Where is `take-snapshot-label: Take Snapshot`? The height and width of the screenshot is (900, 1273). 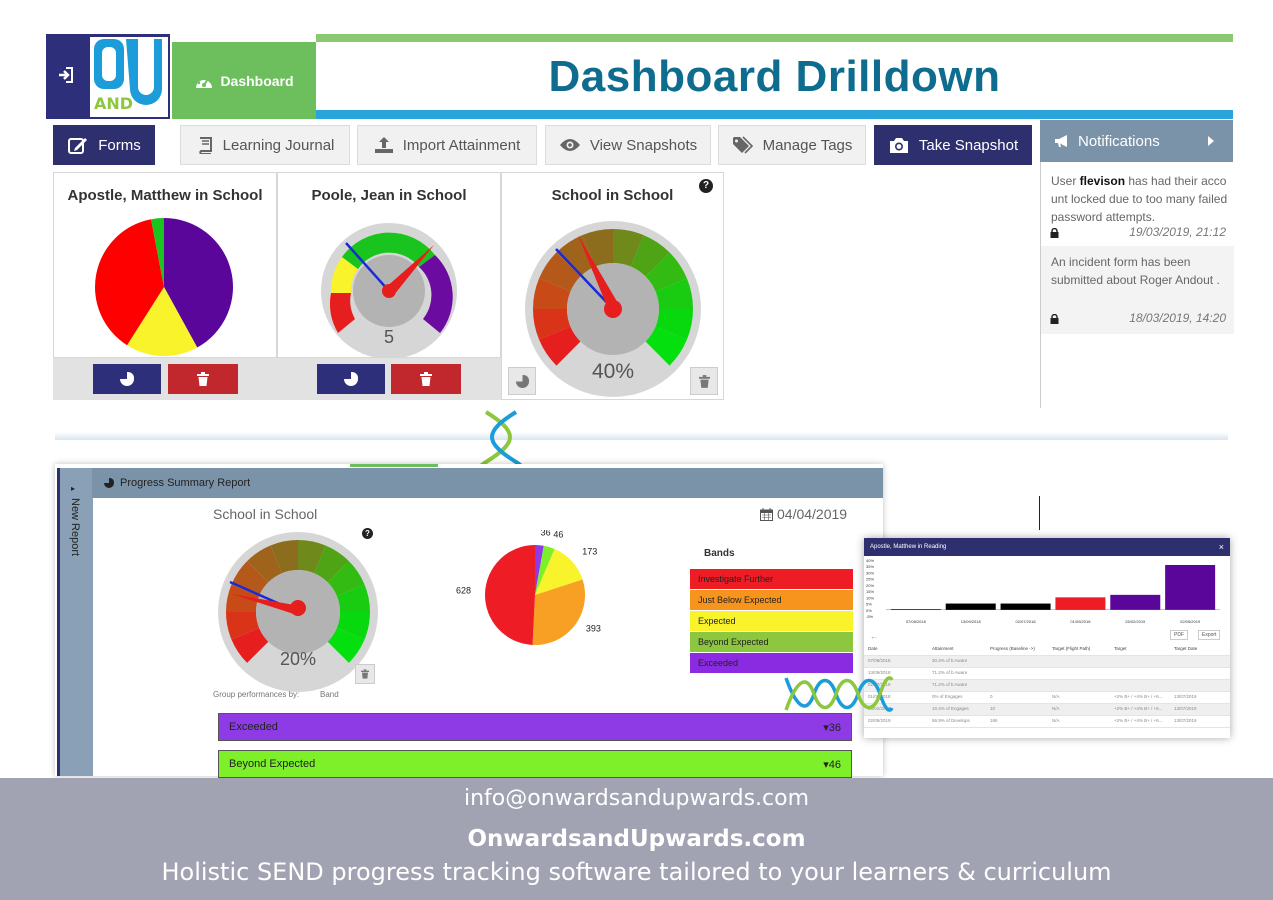
take-snapshot-label: Take Snapshot is located at coordinates (968, 145).